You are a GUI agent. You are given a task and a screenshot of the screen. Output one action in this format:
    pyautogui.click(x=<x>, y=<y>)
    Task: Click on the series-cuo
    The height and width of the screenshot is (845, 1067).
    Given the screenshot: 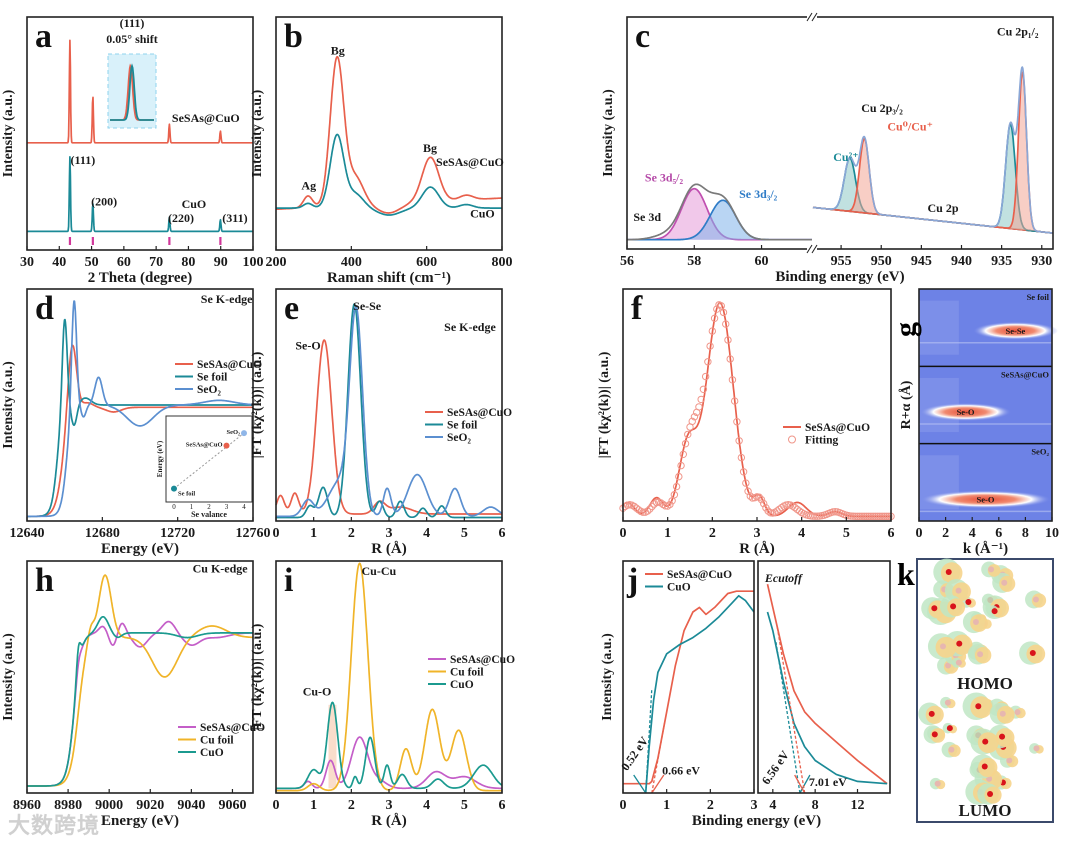 What is the action you would take?
    pyautogui.click(x=699, y=694)
    